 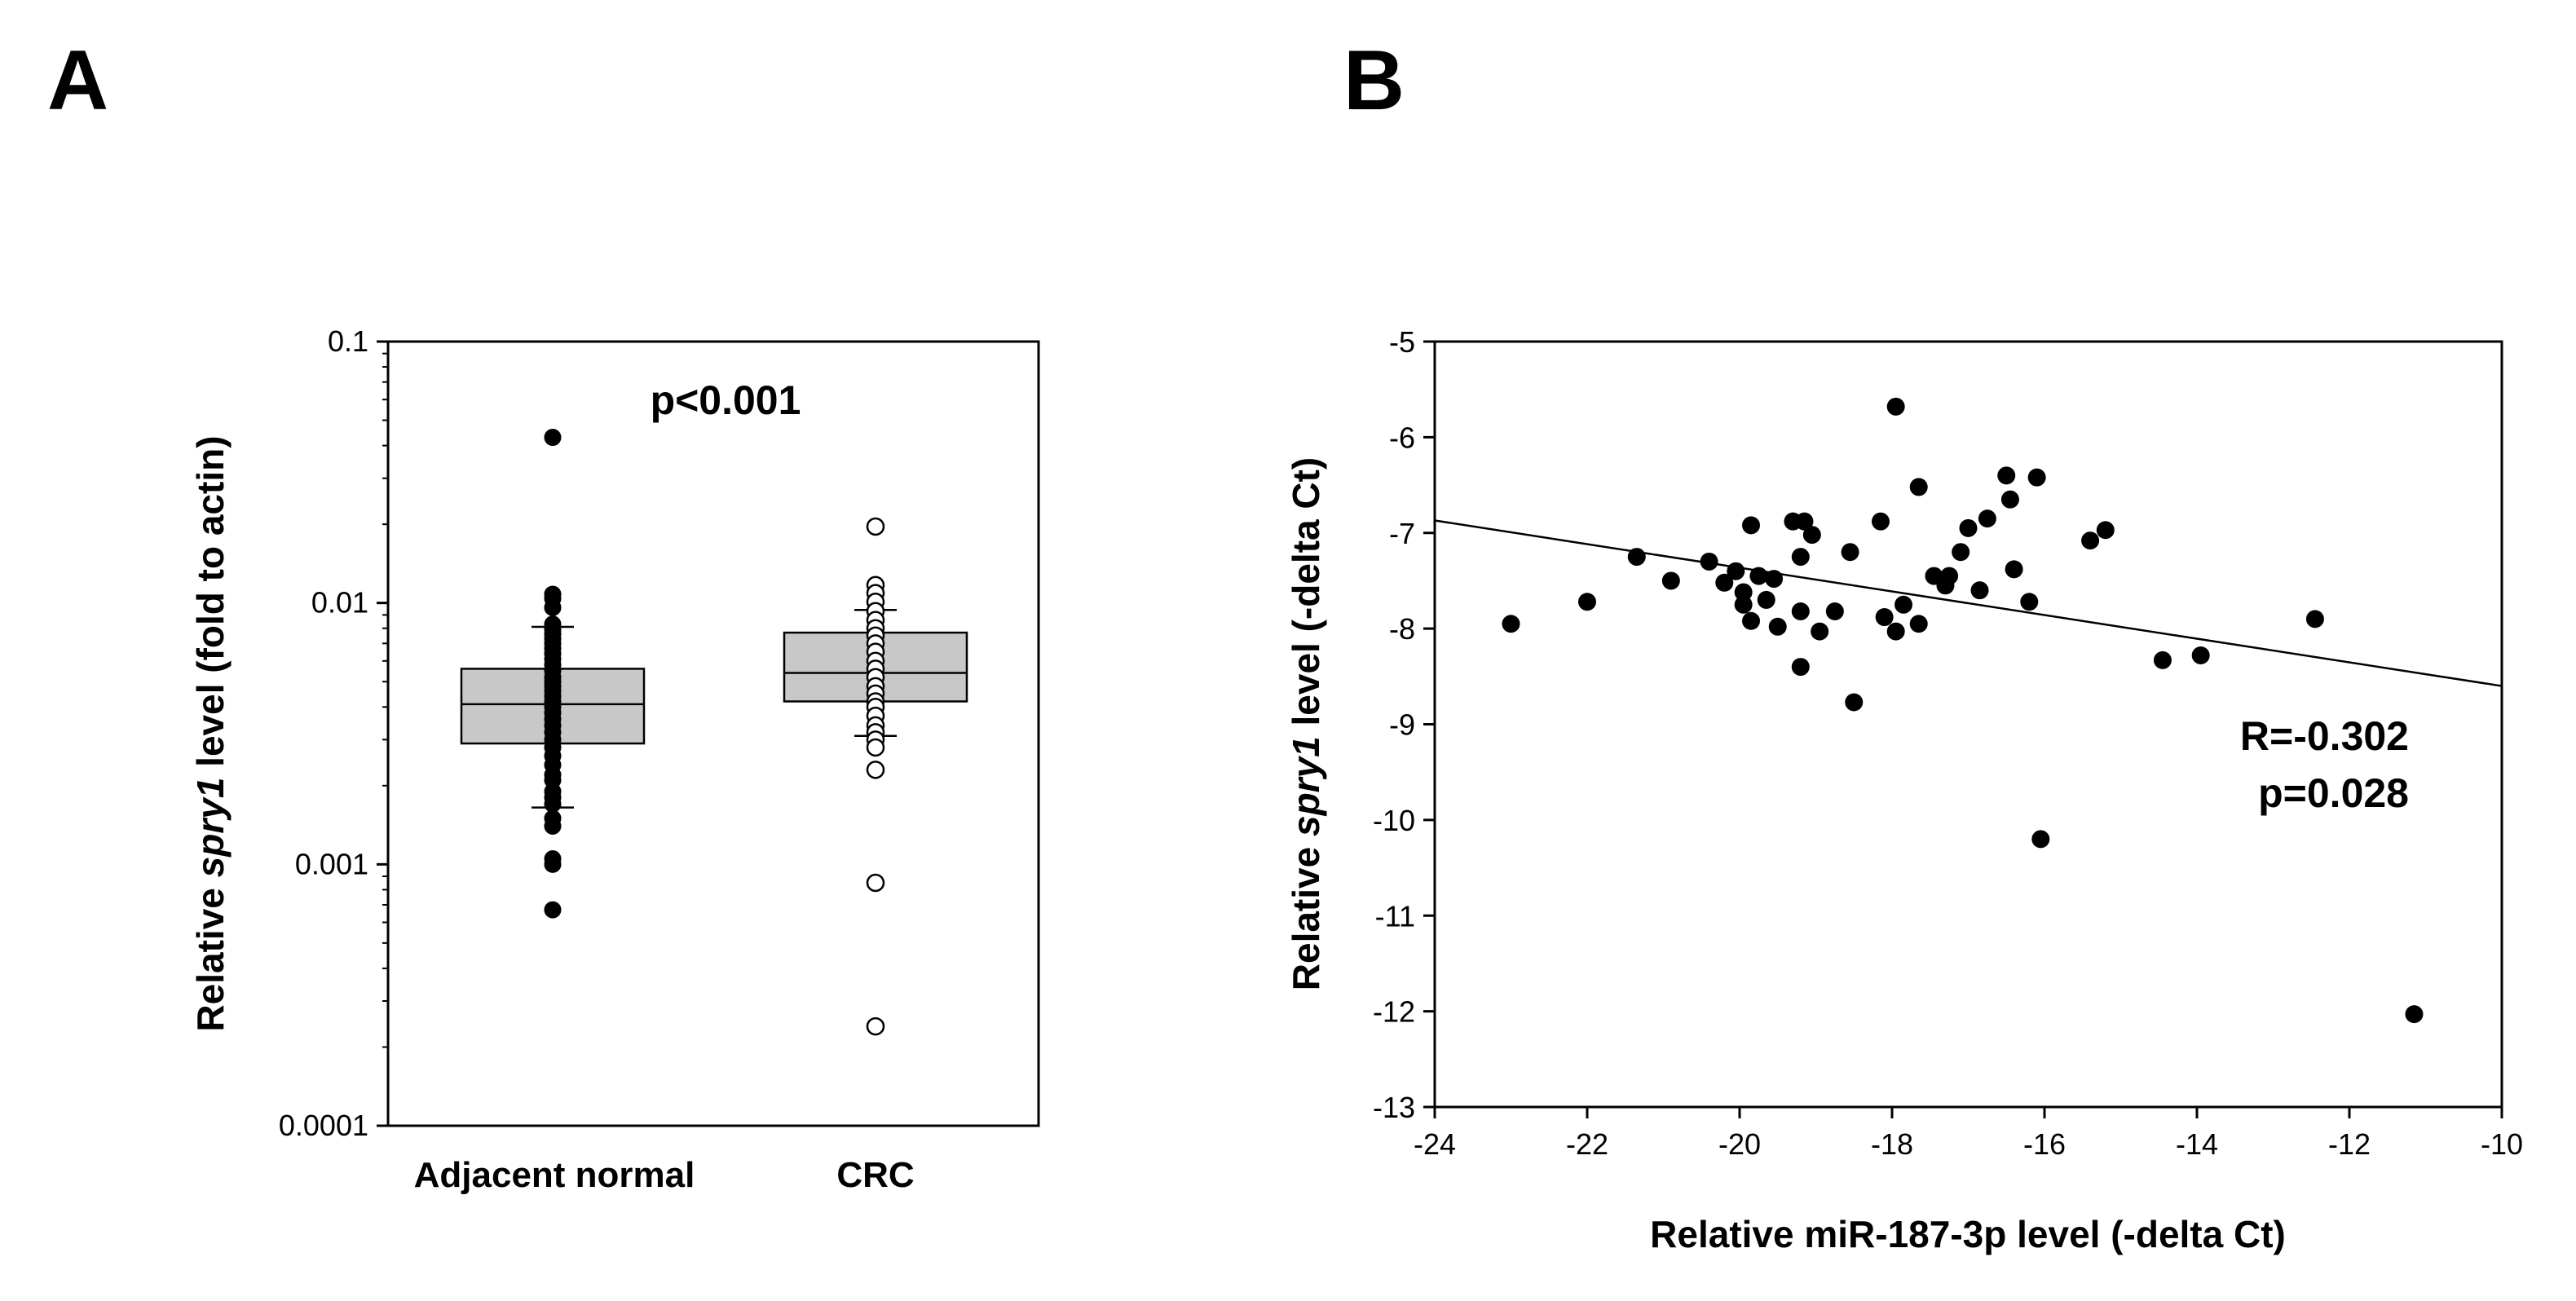 What do you see at coordinates (333, 733) in the screenshot?
I see `y-axis-ticks-a: 0.0001 0.001 0.01 0.1` at bounding box center [333, 733].